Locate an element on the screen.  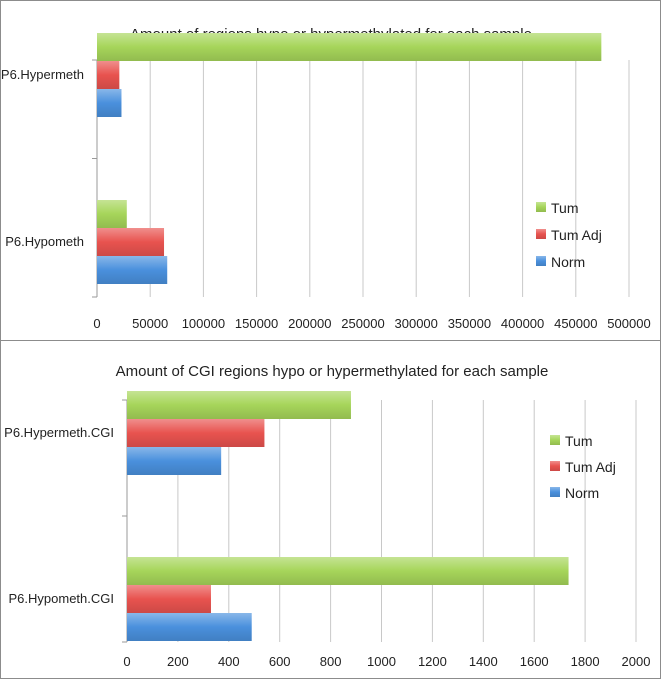
x-tick-label: 1800 is located at coordinates (585, 661).